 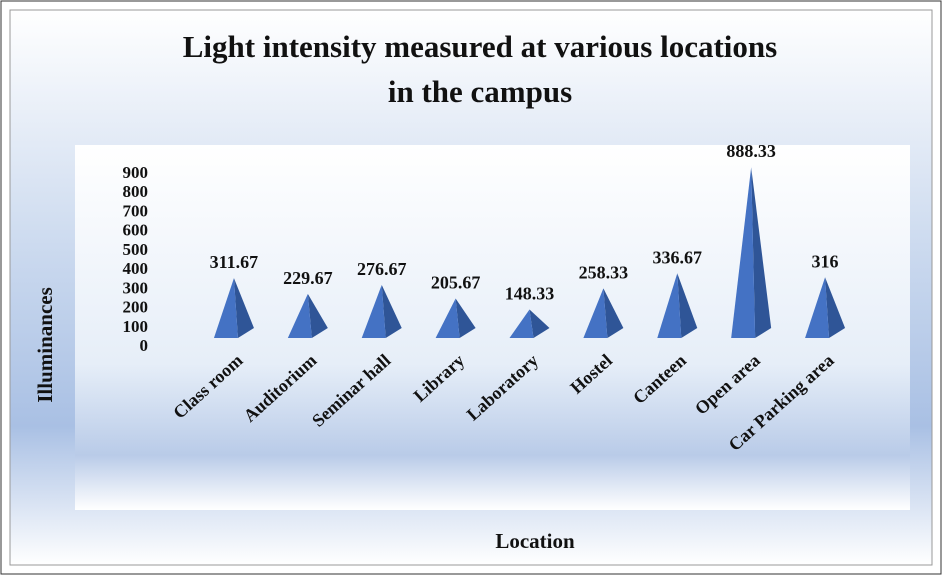 What do you see at coordinates (530, 293) in the screenshot?
I see `value-label: 148.33` at bounding box center [530, 293].